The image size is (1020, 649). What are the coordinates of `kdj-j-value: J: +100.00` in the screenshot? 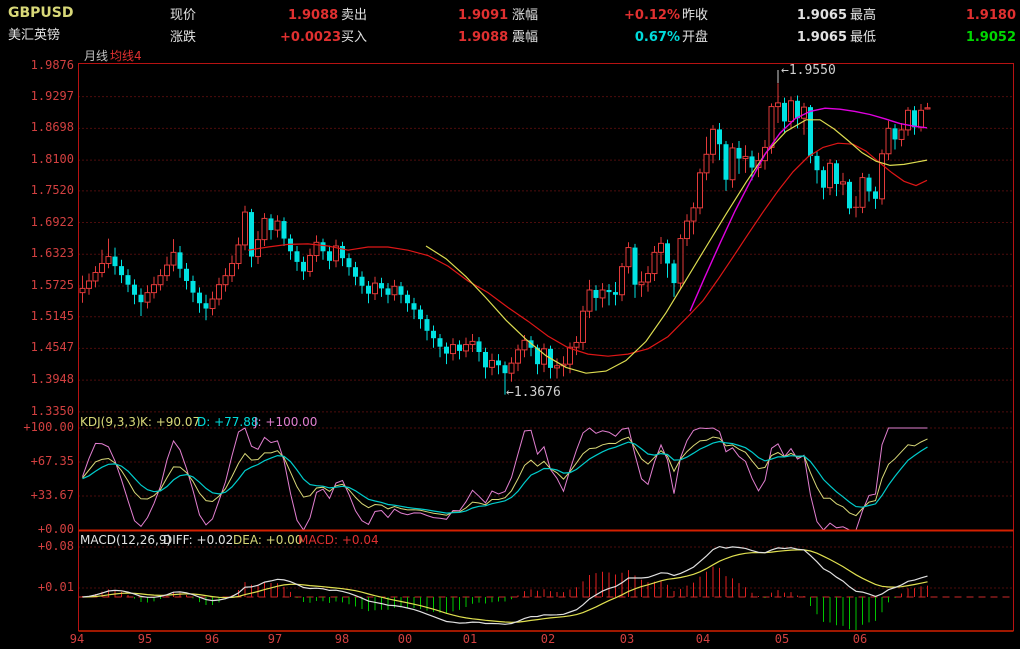 It's located at (286, 422).